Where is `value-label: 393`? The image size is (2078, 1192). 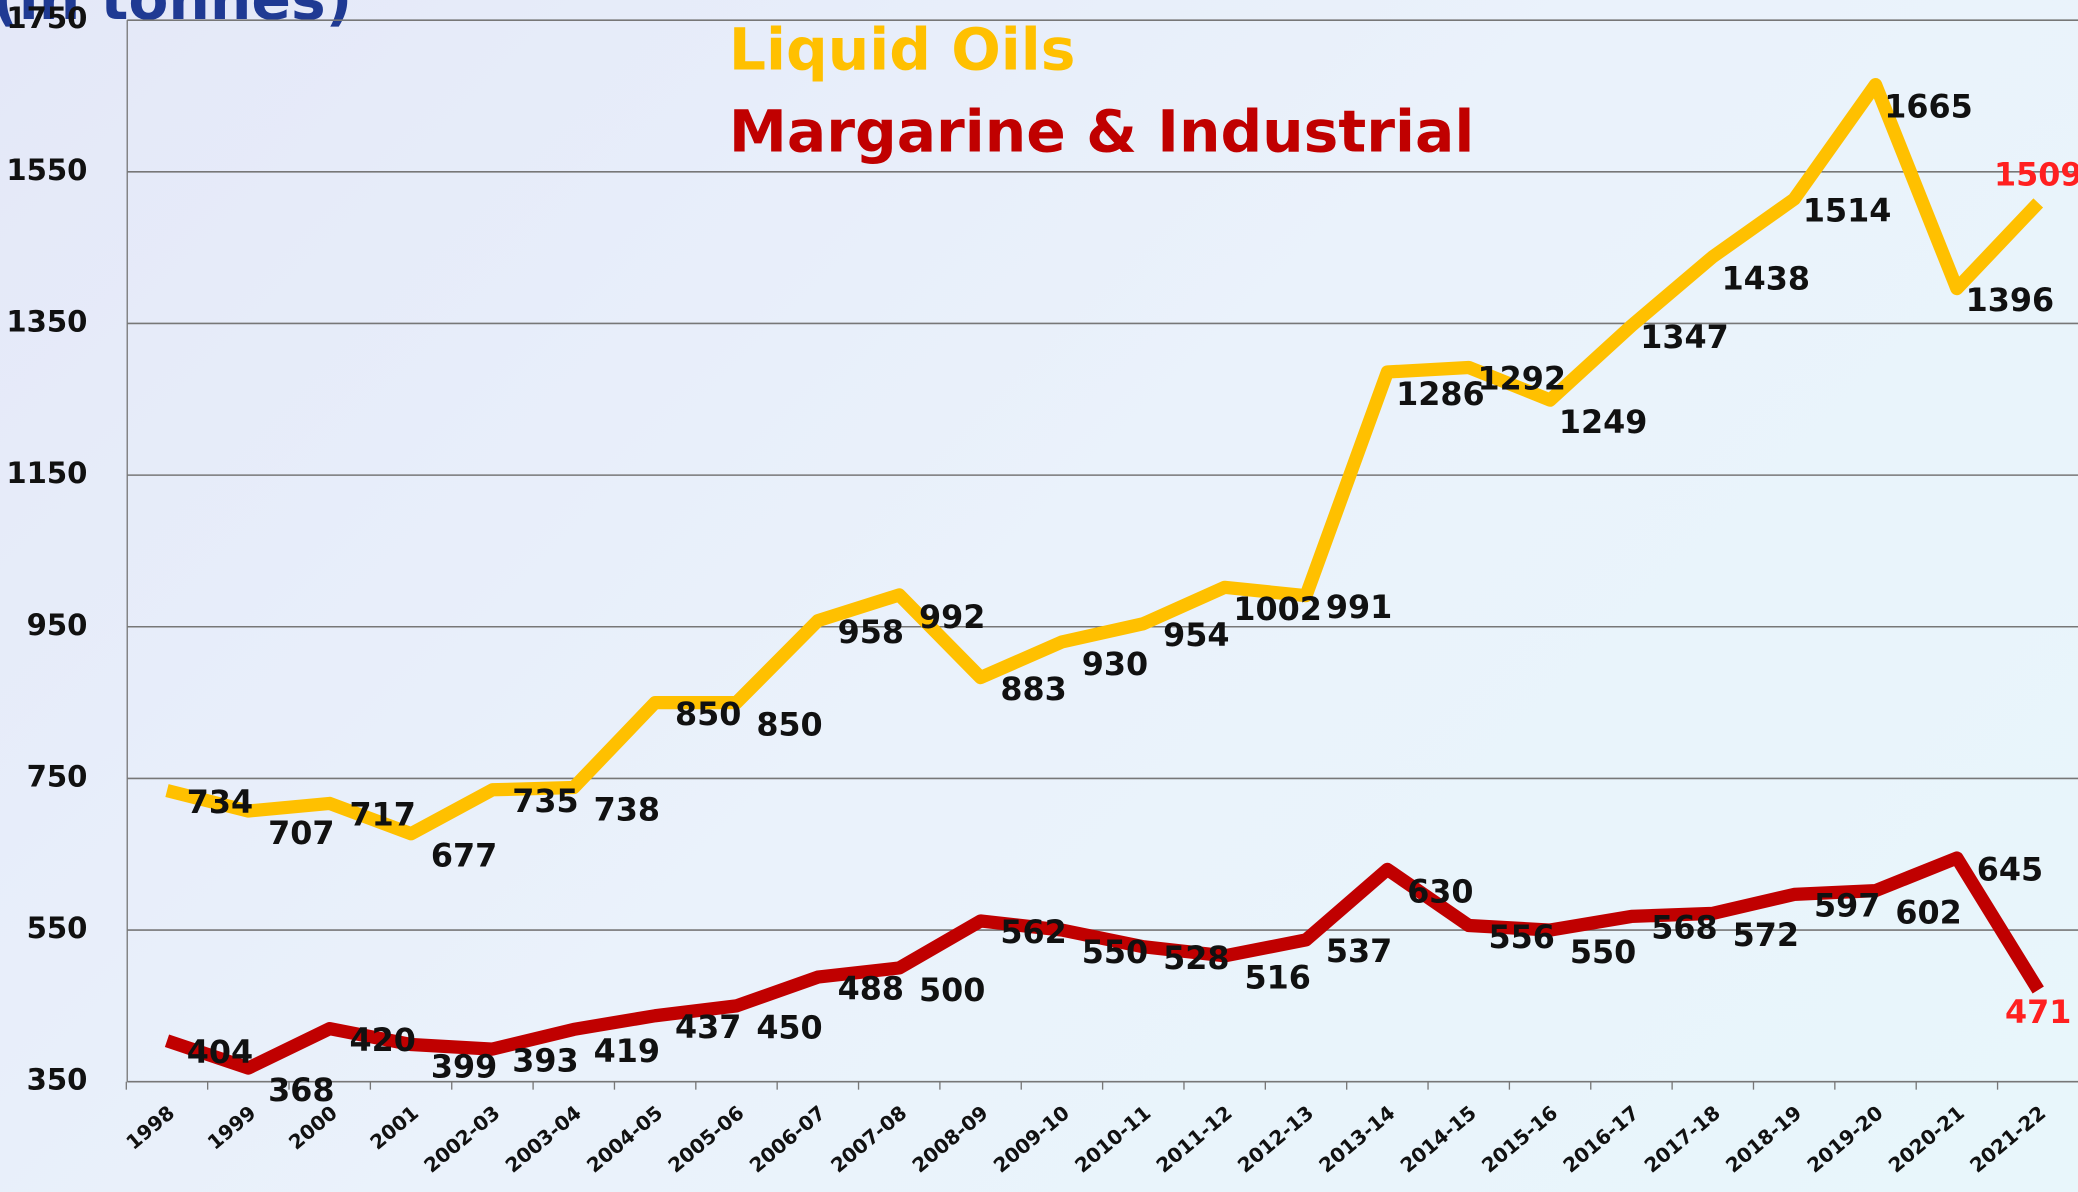
value-label: 393 is located at coordinates (545, 1060).